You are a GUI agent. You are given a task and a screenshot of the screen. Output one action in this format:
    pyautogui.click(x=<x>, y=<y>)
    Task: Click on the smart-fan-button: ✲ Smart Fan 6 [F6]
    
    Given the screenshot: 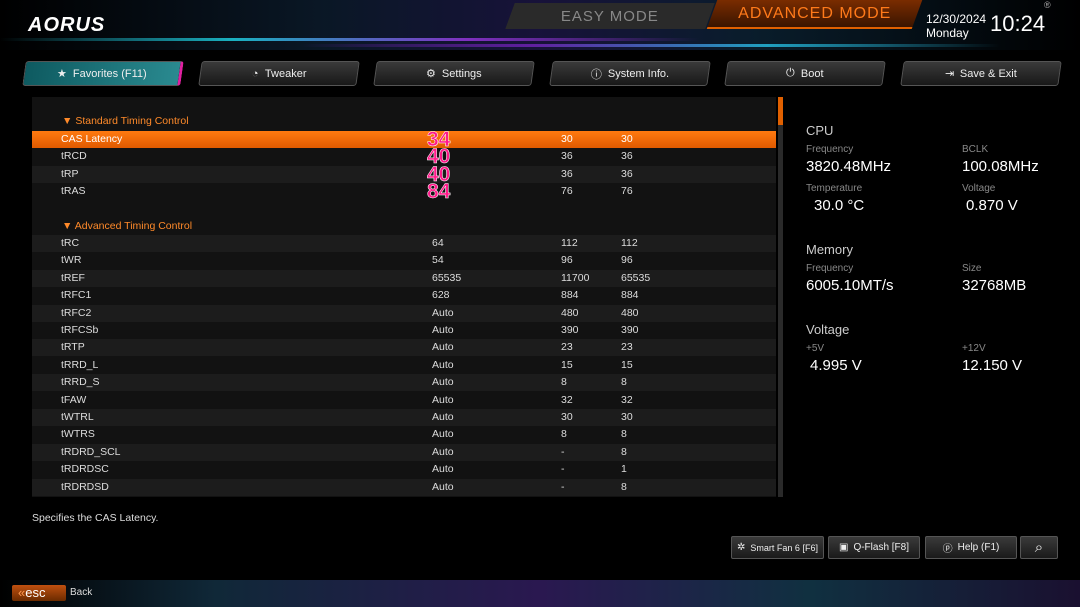 What is the action you would take?
    pyautogui.click(x=777, y=547)
    